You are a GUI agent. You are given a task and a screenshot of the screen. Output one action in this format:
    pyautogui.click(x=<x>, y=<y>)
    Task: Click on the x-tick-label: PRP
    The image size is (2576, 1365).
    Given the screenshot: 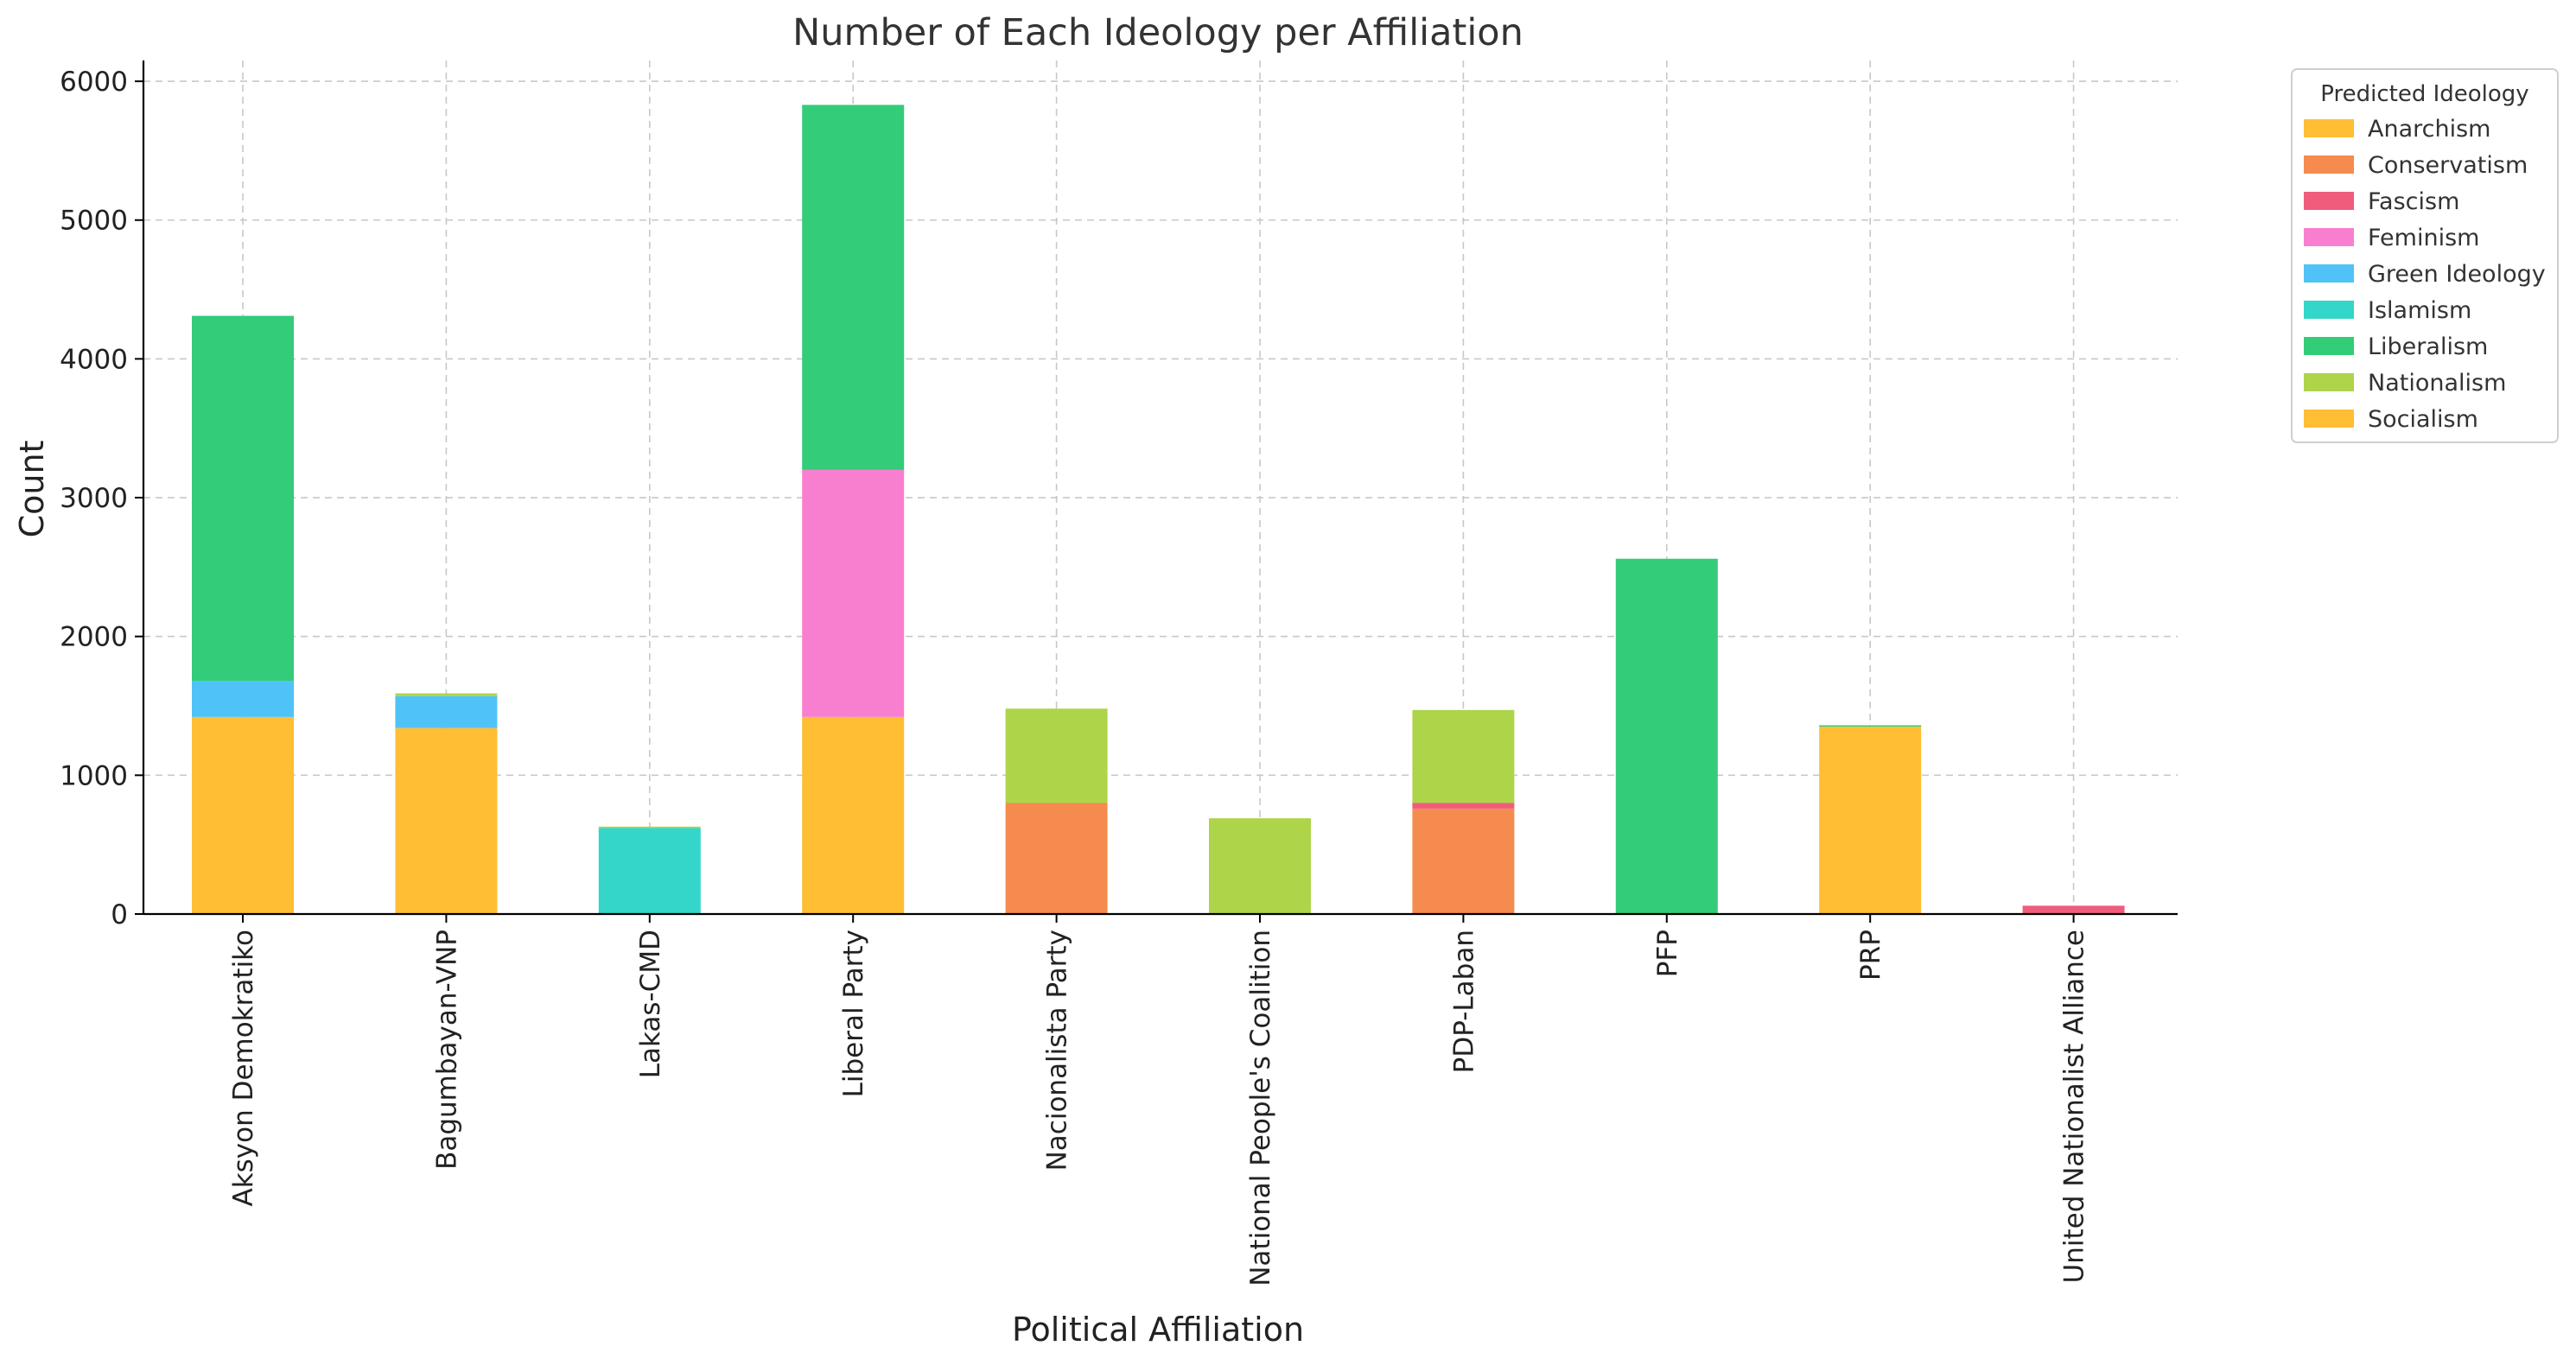 What is the action you would take?
    pyautogui.click(x=1871, y=956)
    